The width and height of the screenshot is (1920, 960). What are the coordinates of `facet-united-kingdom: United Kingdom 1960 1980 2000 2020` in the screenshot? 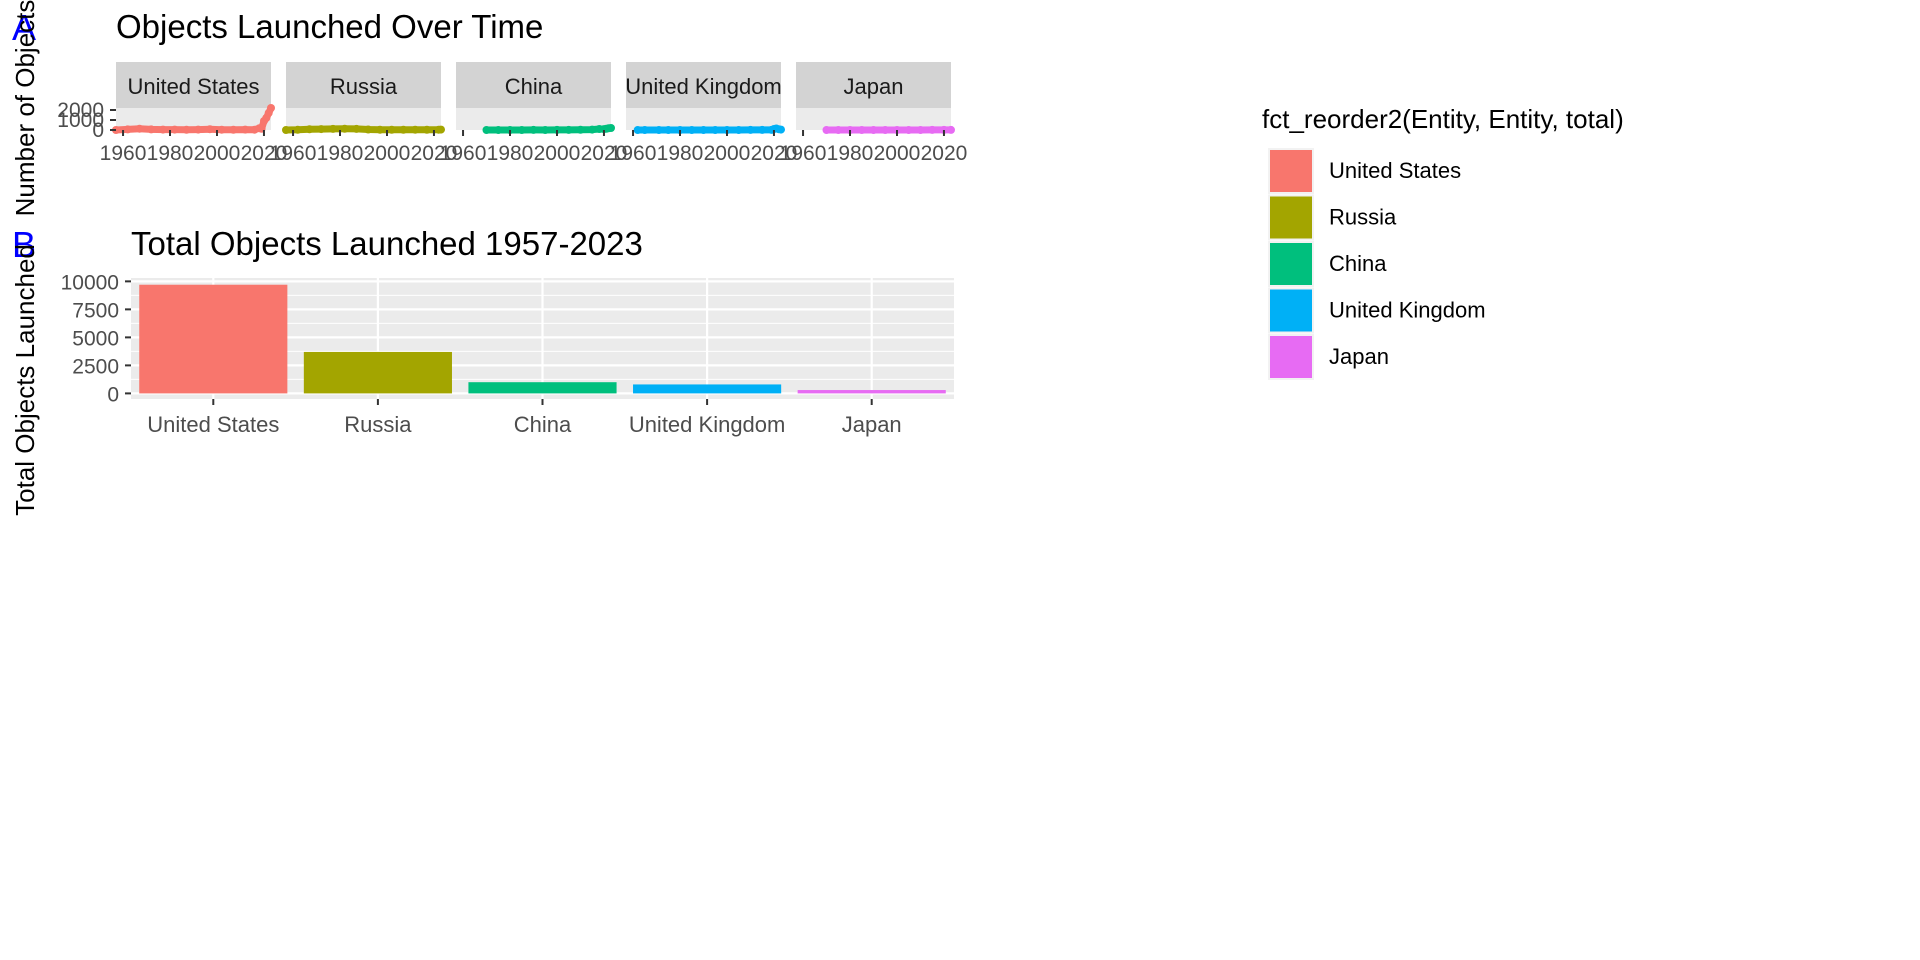 It's located at (704, 113).